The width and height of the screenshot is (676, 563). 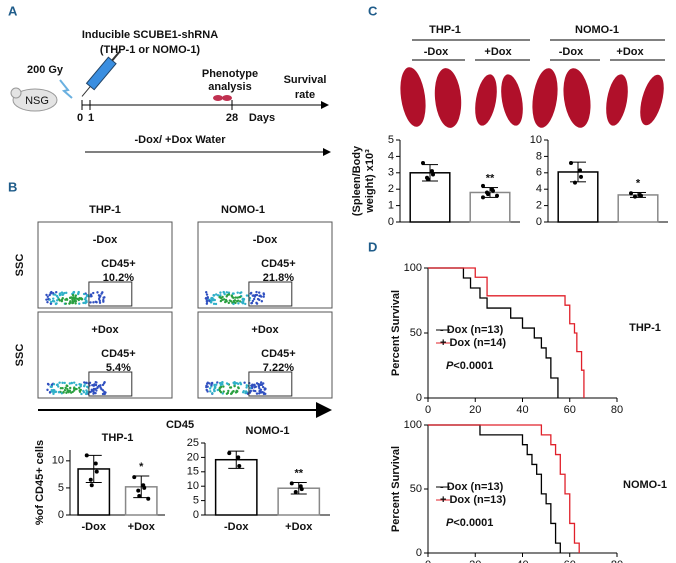 I want to click on gate-label: CD45+, so click(x=278, y=264).